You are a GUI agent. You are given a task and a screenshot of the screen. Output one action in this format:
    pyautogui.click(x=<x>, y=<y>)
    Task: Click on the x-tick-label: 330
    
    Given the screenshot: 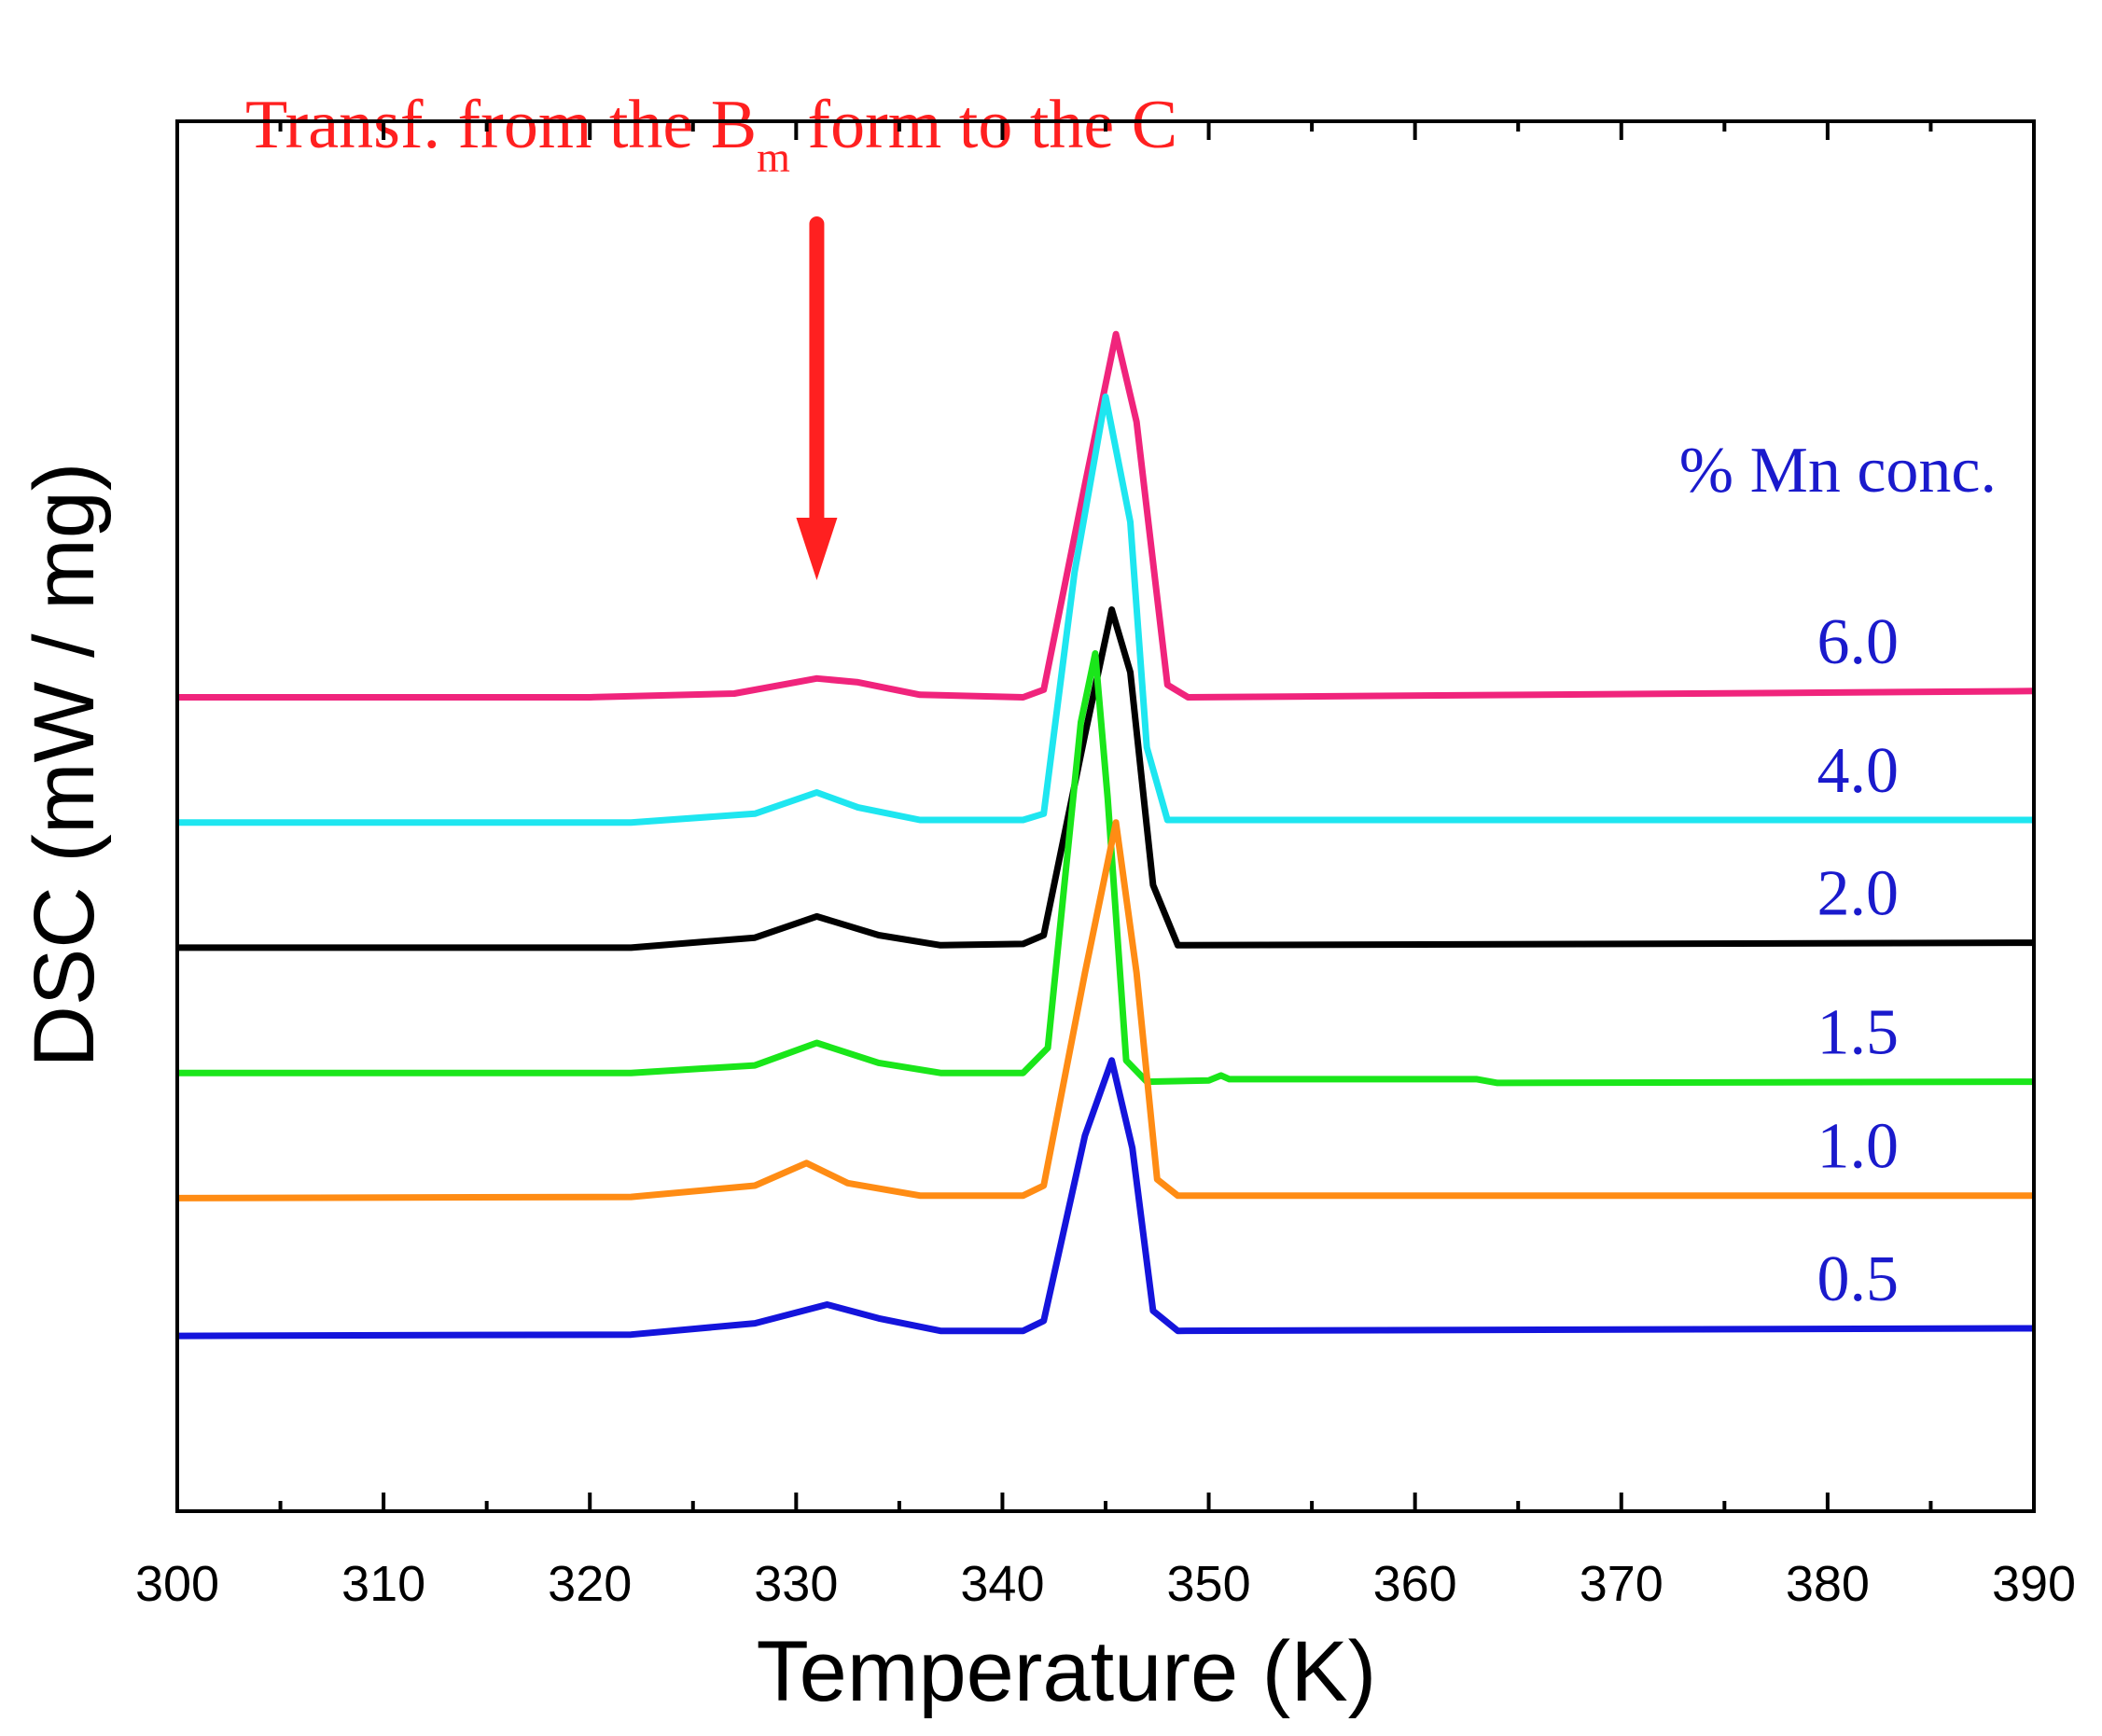 What is the action you would take?
    pyautogui.click(x=796, y=1584)
    